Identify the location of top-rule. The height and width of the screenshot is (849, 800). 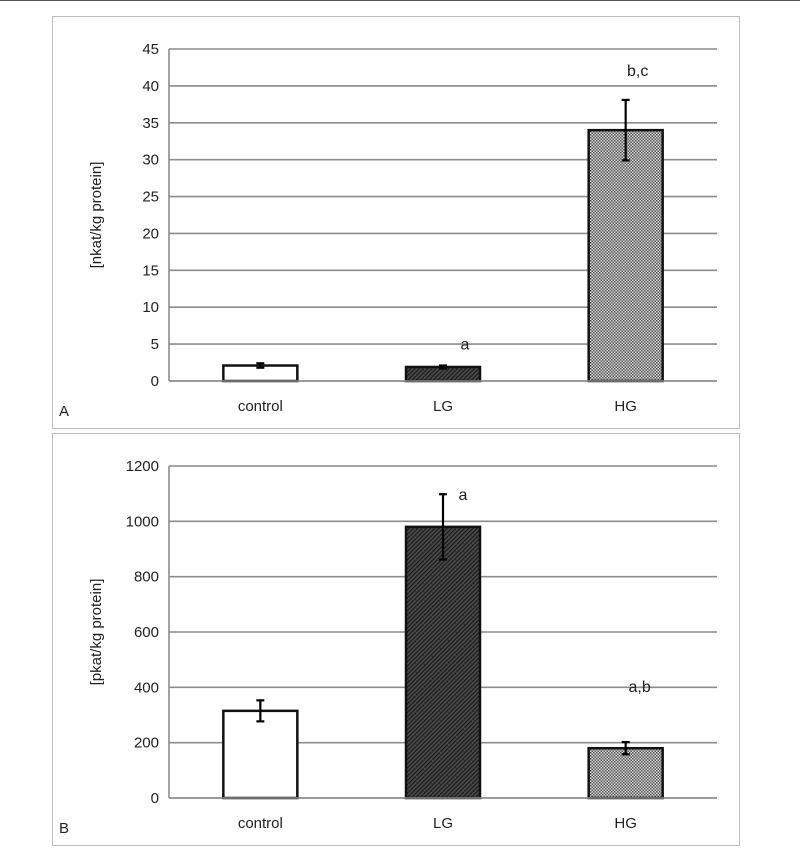
(400, 0).